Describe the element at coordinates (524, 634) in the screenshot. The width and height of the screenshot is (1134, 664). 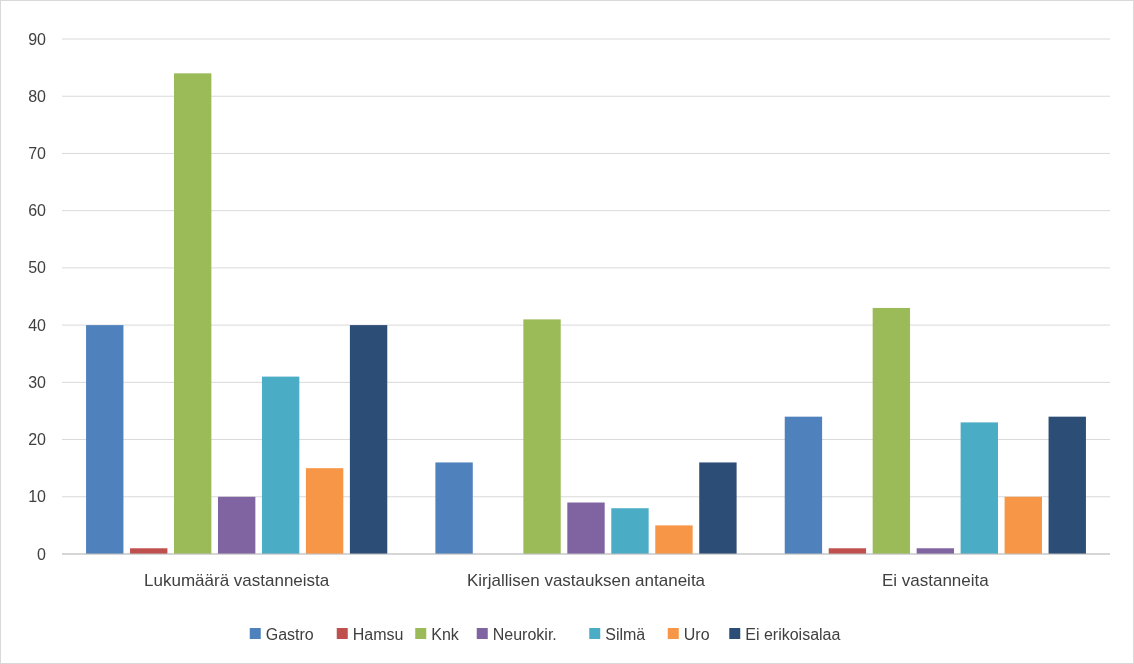
I see `legend-label: Neurokir.` at that location.